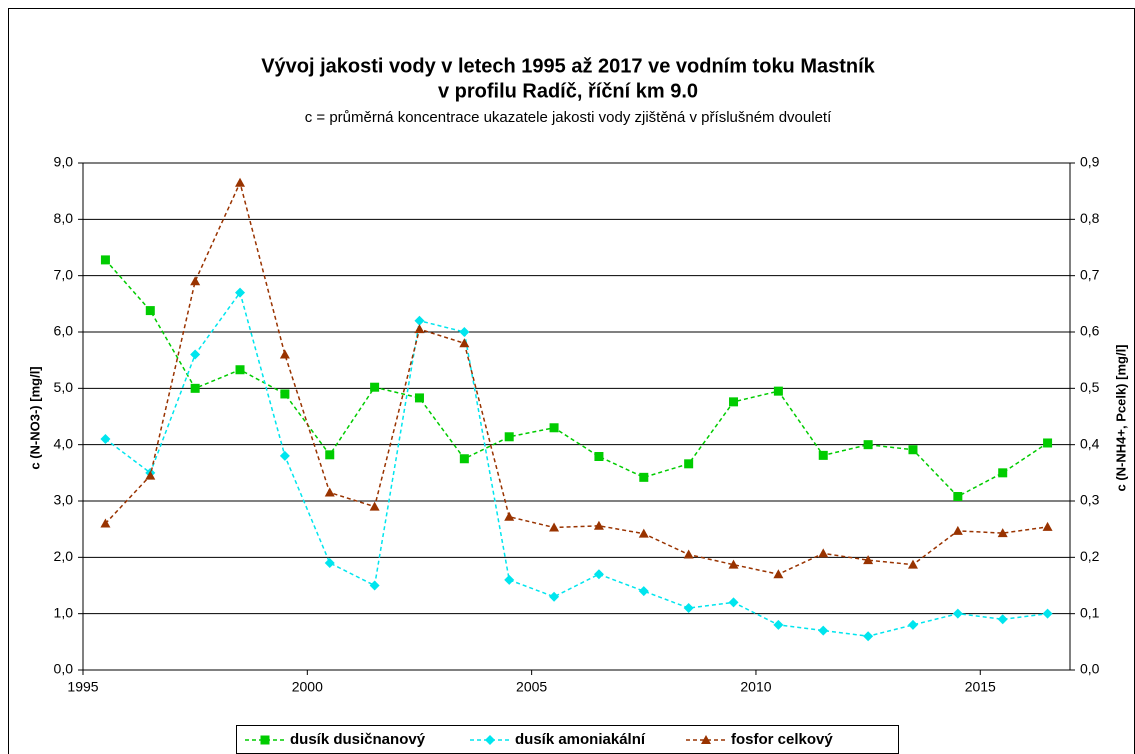 The height and width of the screenshot is (754, 1135). What do you see at coordinates (1090, 162) in the screenshot?
I see `y2-tick-label: 0,9` at bounding box center [1090, 162].